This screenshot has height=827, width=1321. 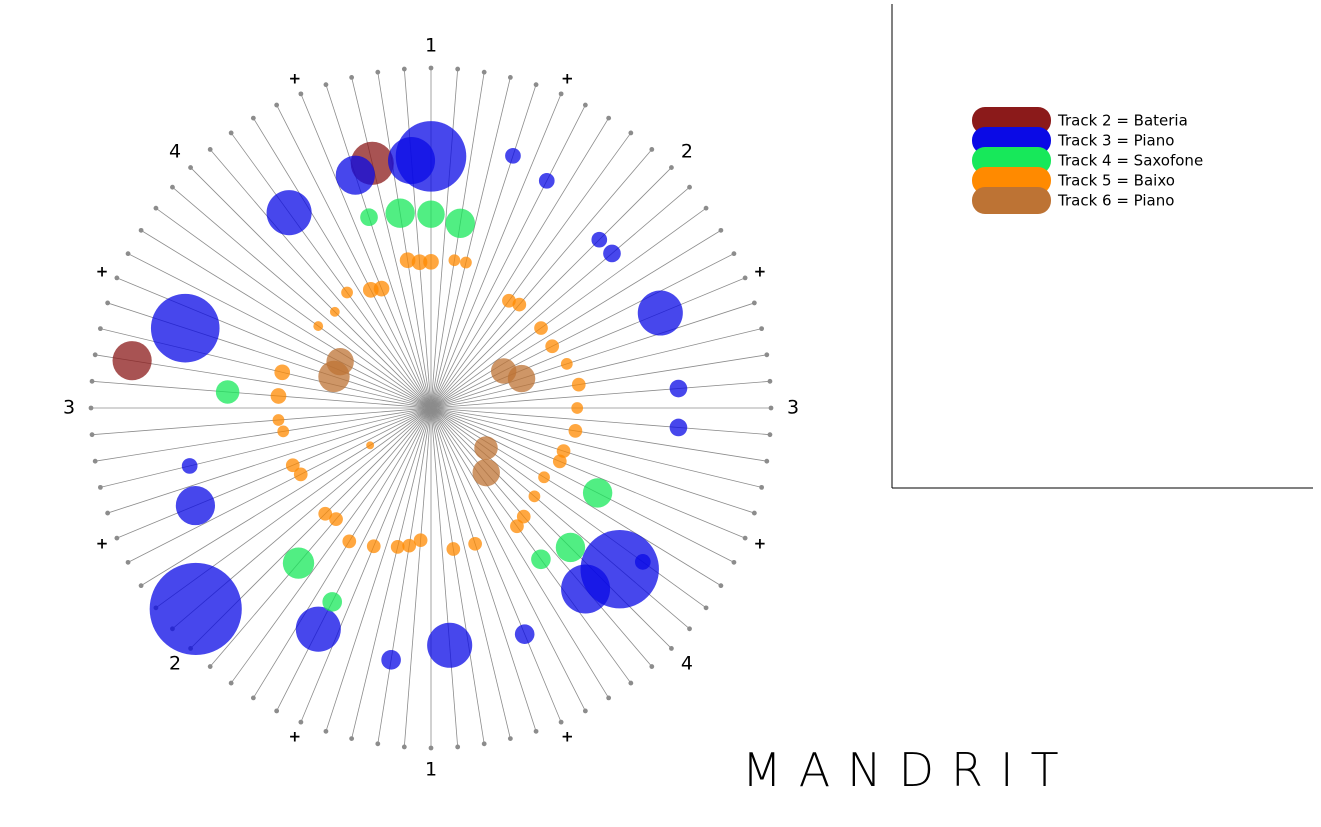 I want to click on beat-label: 3, so click(x=69, y=408).